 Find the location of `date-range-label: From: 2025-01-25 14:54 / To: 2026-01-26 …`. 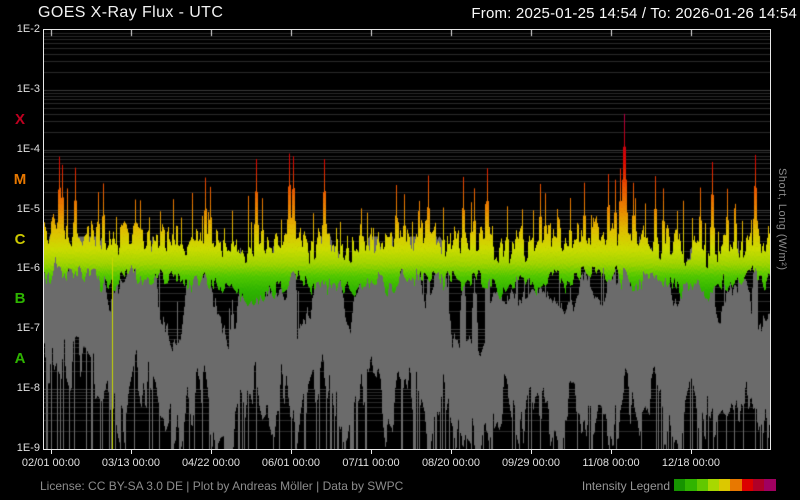

date-range-label: From: 2025-01-25 14:54 / To: 2026-01-26 … is located at coordinates (634, 13).